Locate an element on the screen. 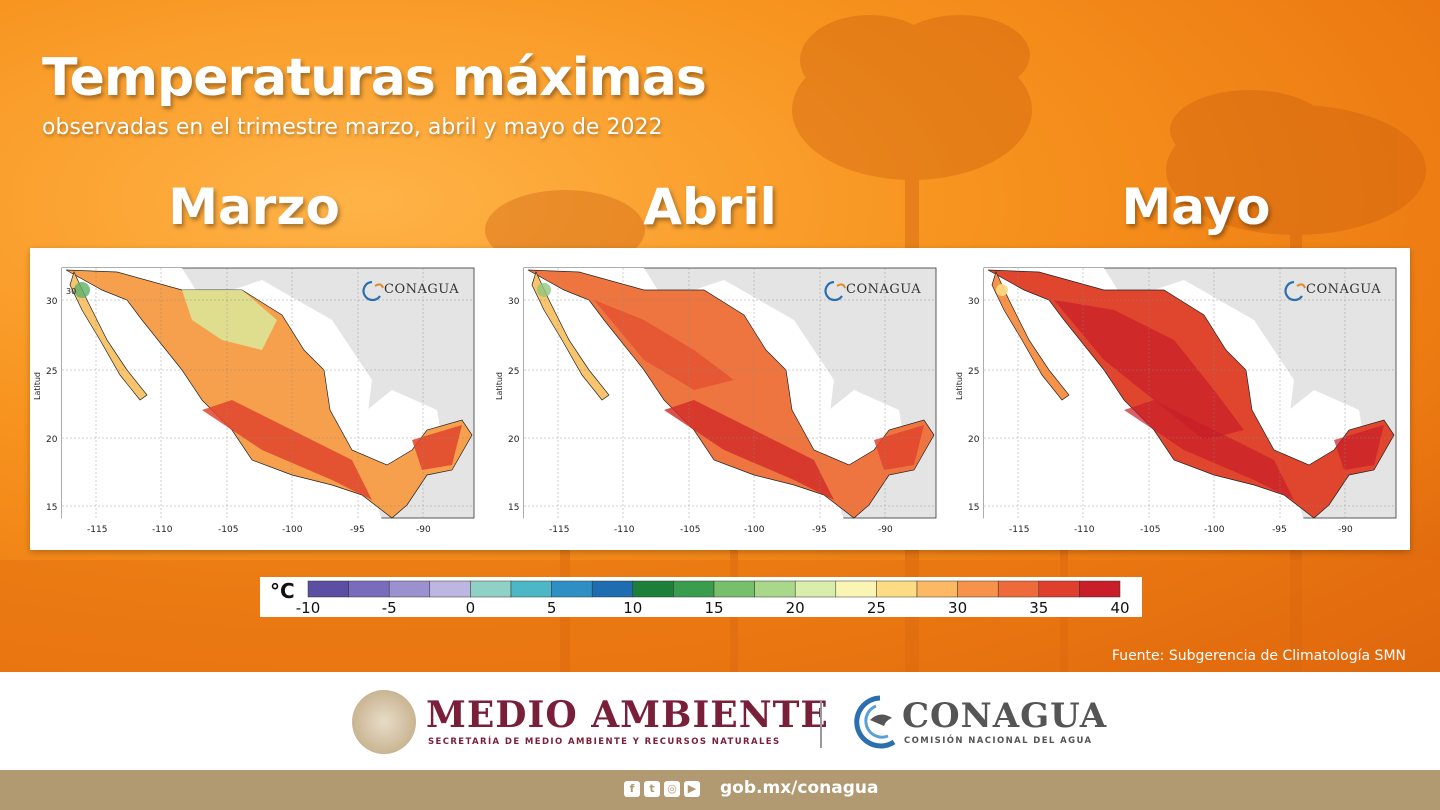  ministry-title: MEDIO AMBIENTE is located at coordinates (627, 715).